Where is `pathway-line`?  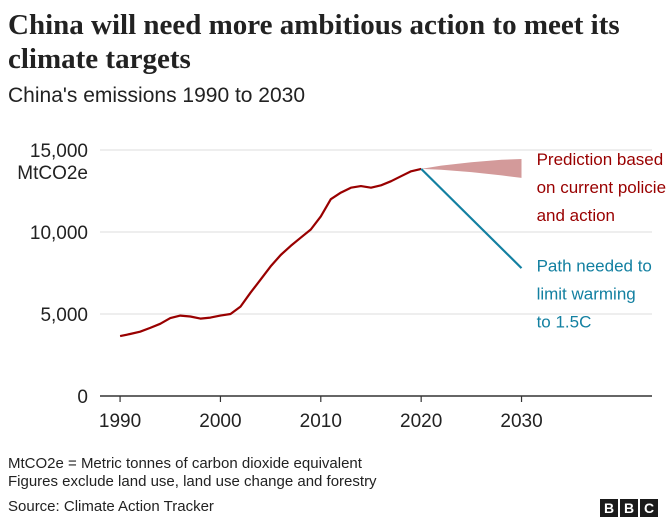 pathway-line is located at coordinates (471, 218).